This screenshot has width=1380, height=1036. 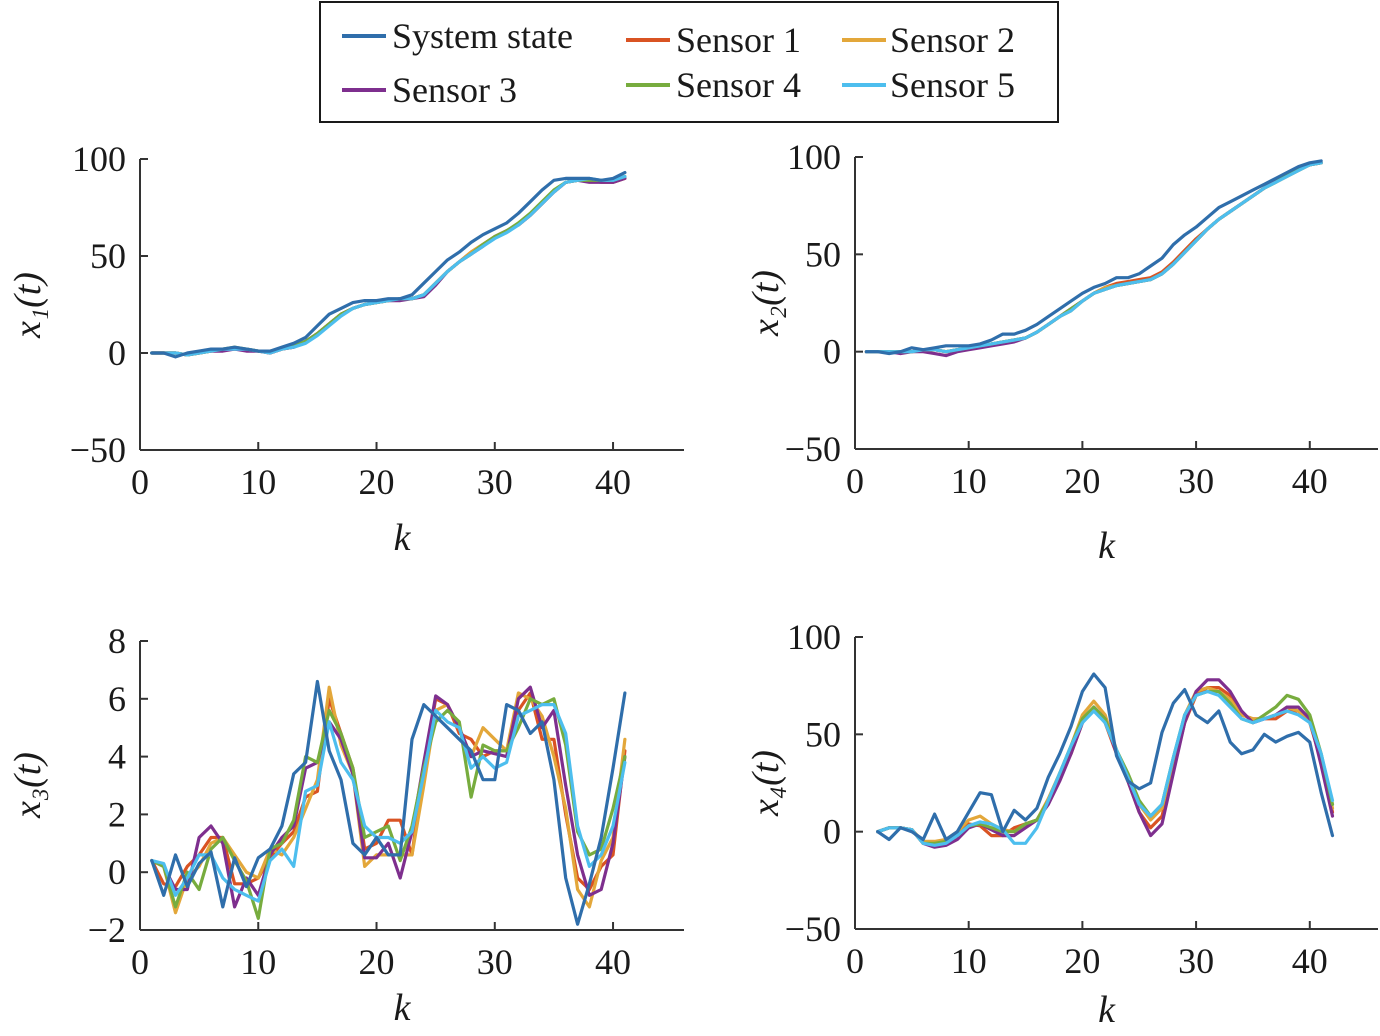 I want to click on y-axis-label: x₃(t), so click(x=28, y=785).